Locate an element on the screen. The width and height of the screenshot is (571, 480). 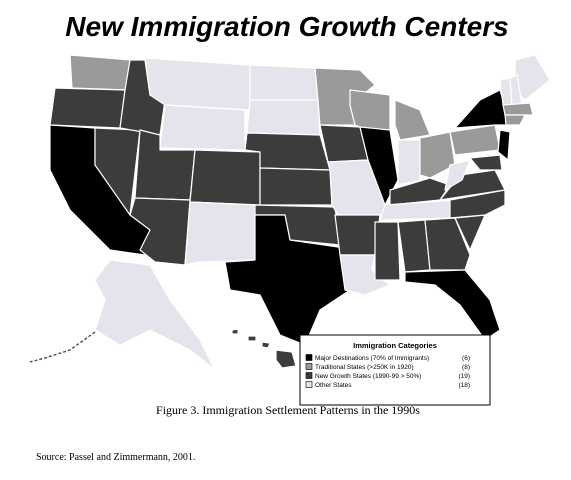
legend-count: (8) is located at coordinates (466, 367).